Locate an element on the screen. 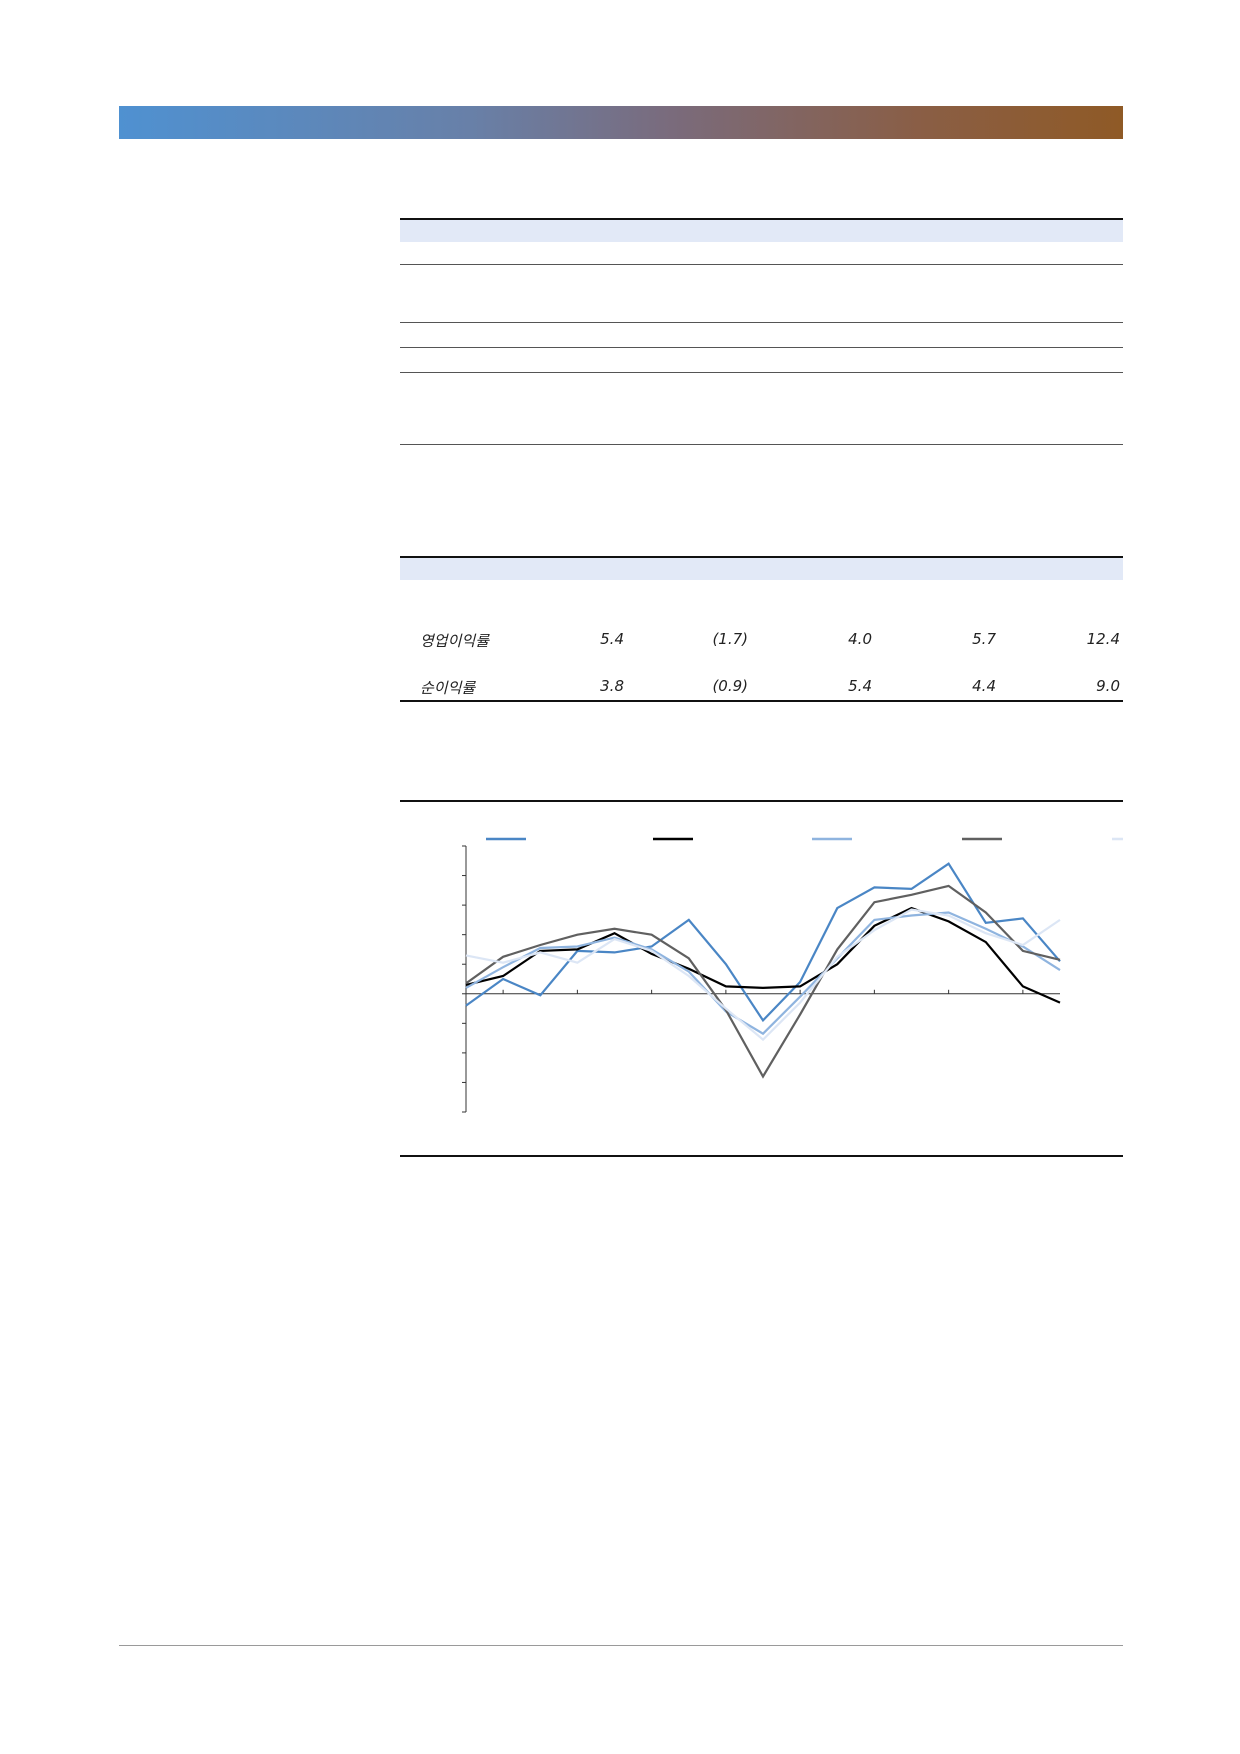 The width and height of the screenshot is (1240, 1754). chart-top-rule is located at coordinates (761, 801).